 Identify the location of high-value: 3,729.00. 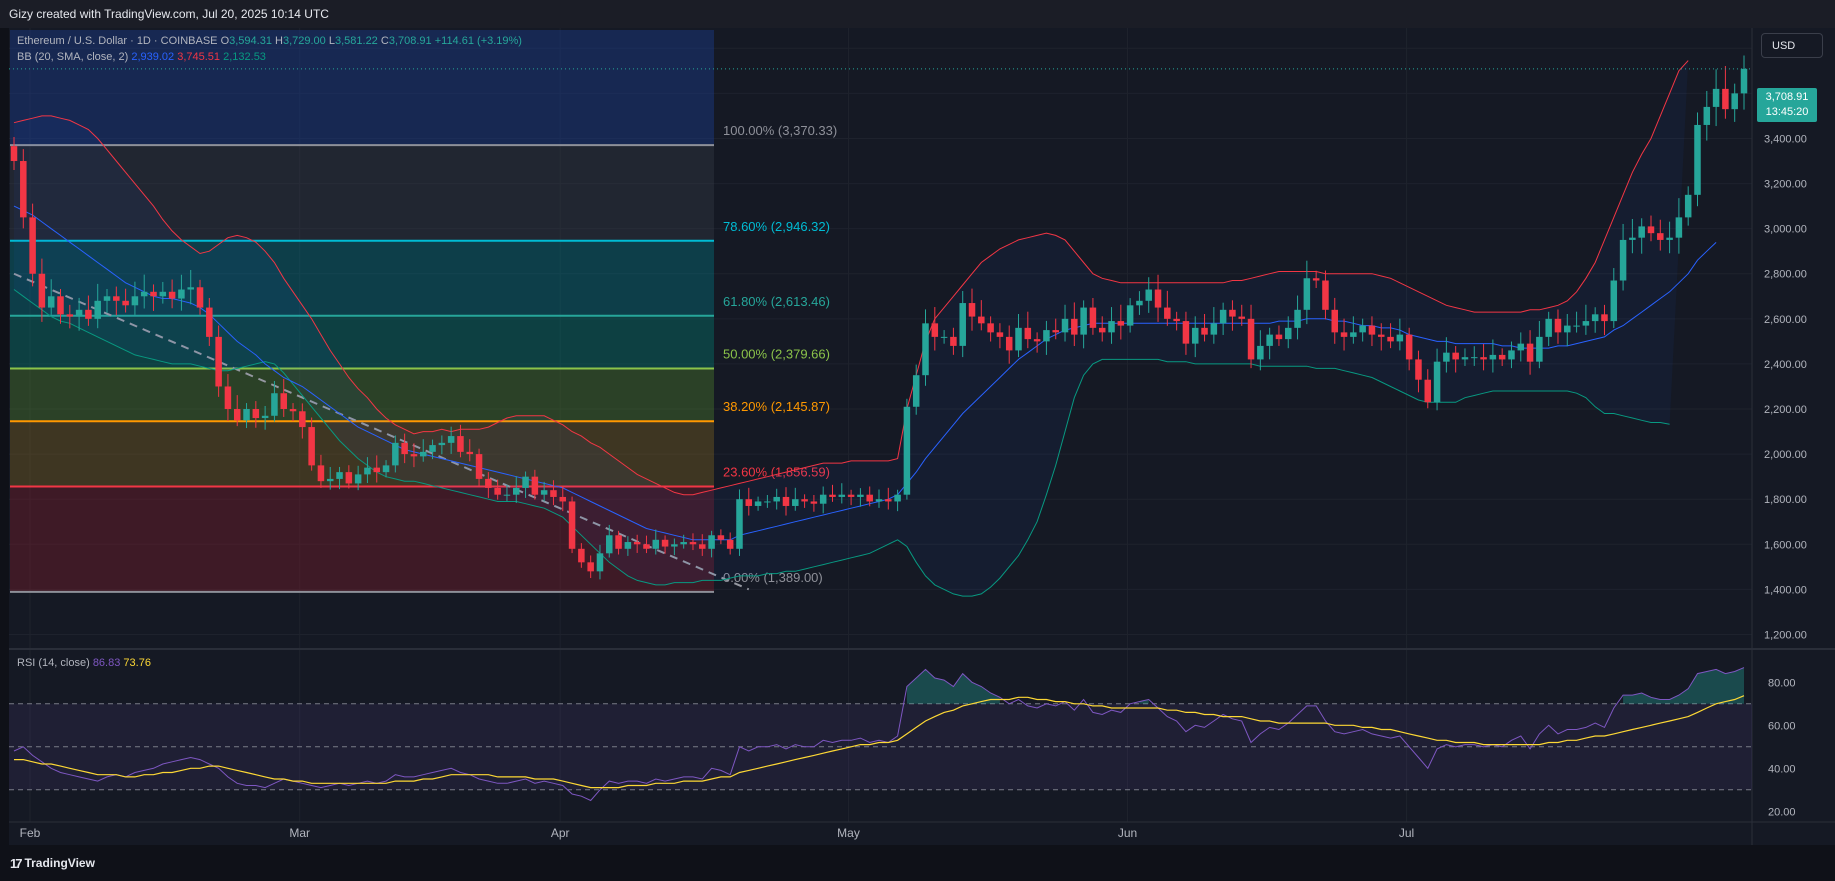
(304, 41).